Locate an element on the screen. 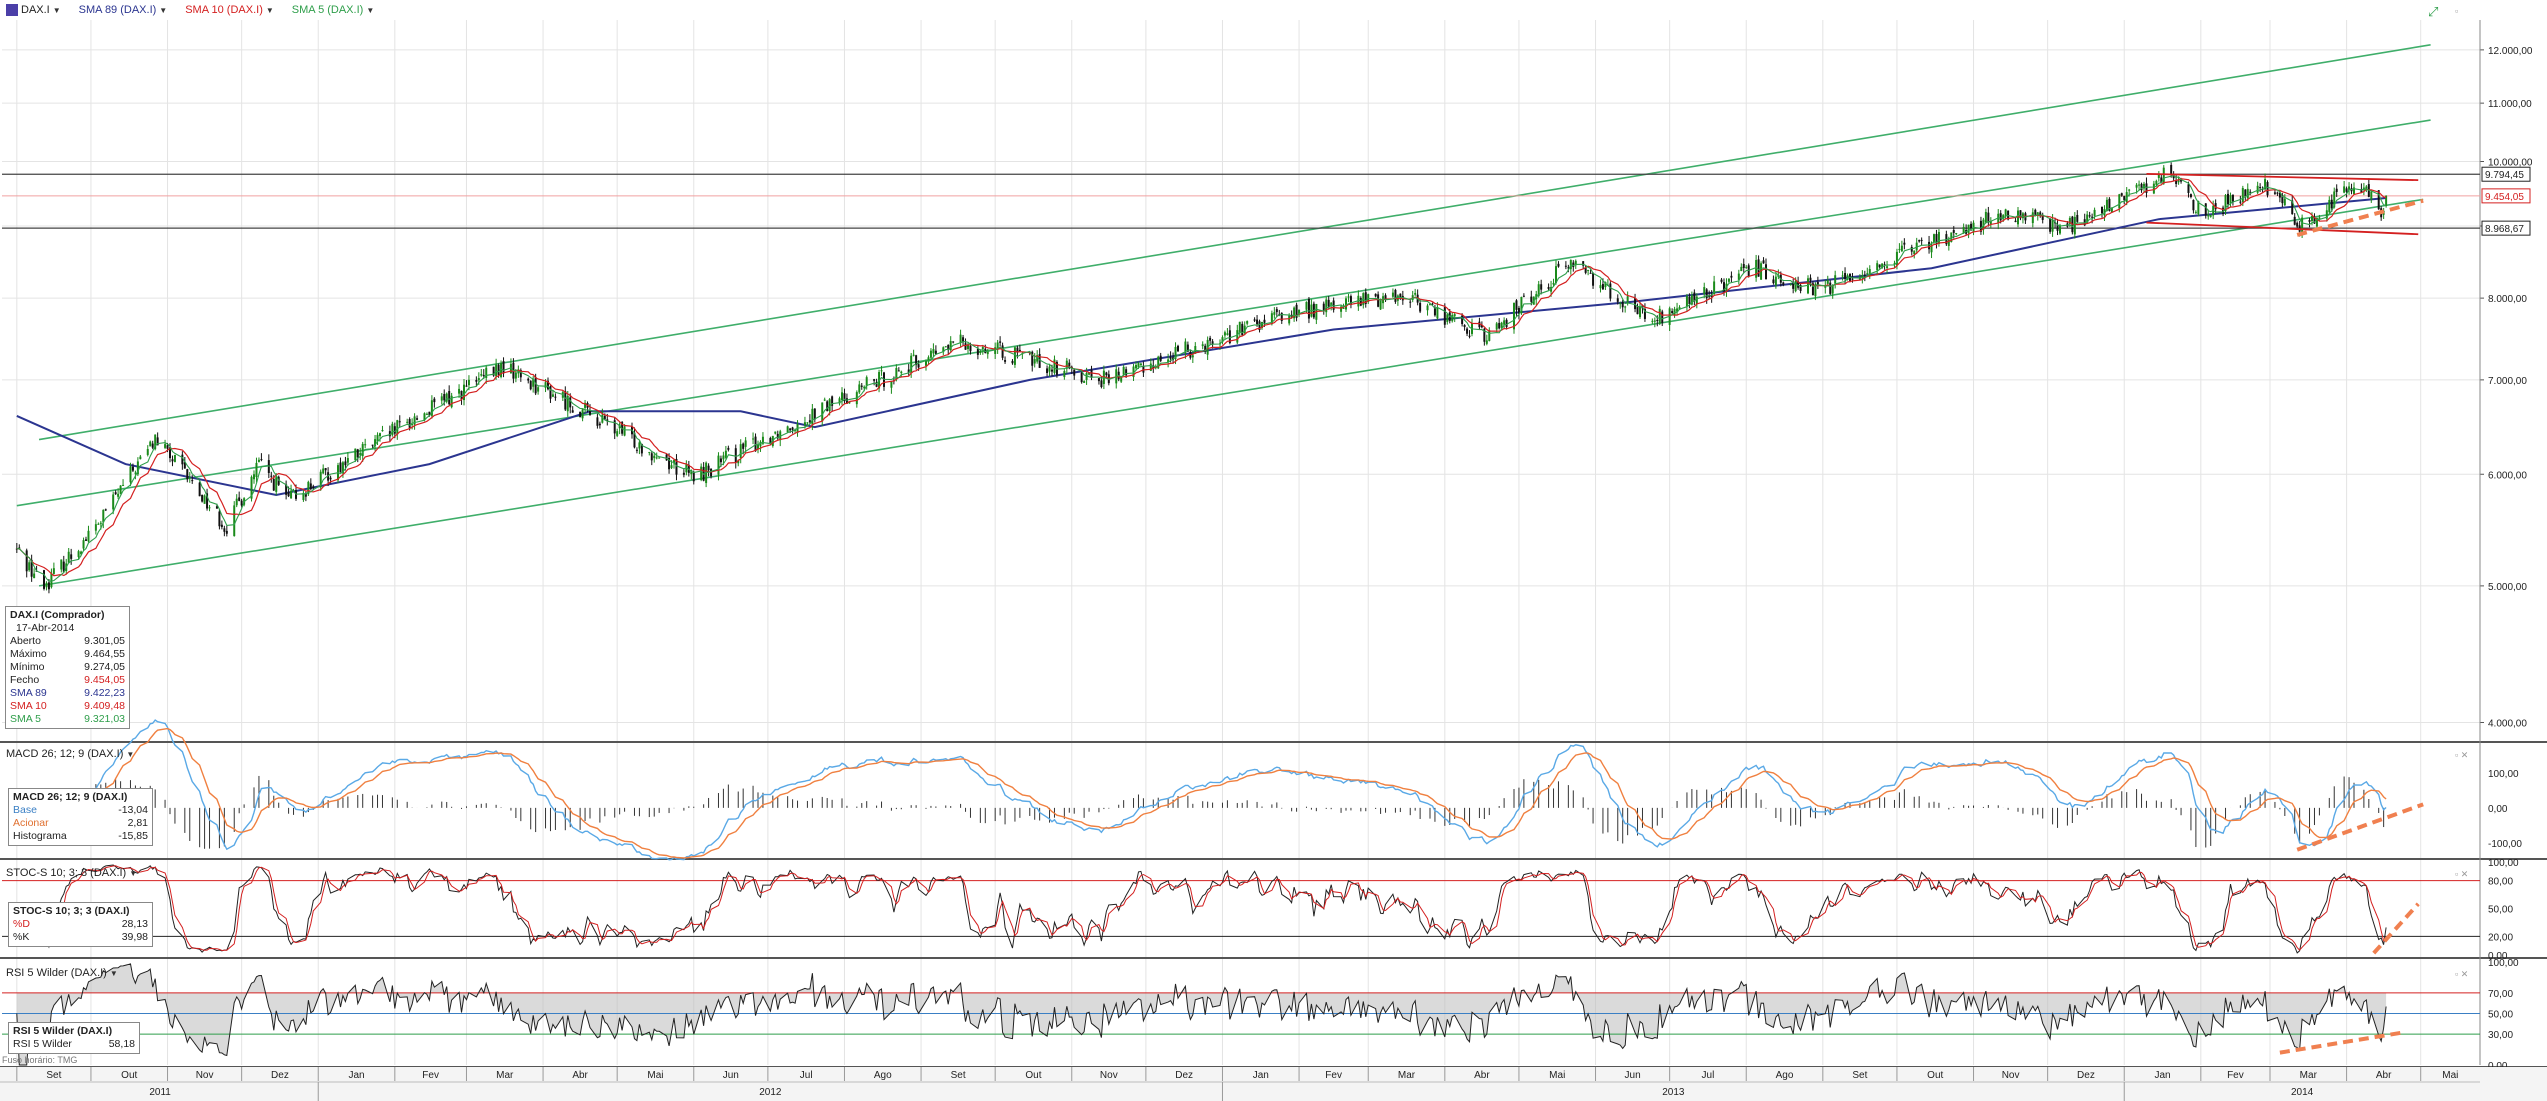 Image resolution: width=2547 pixels, height=1101 pixels. stoch-panel-title: STOC-S 10; 3; 3 (DAX.I) ▼ is located at coordinates (72, 873).